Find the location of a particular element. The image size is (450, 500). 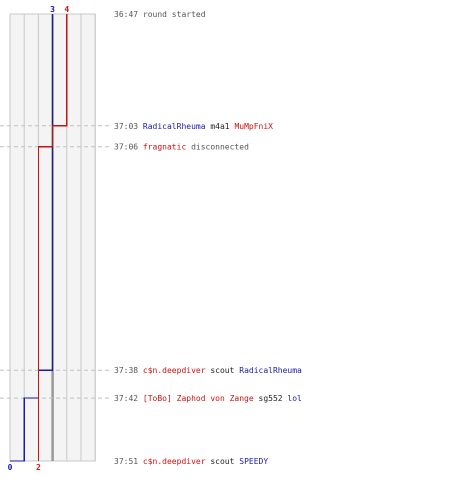

event-time: 37:51 is located at coordinates (126, 461).